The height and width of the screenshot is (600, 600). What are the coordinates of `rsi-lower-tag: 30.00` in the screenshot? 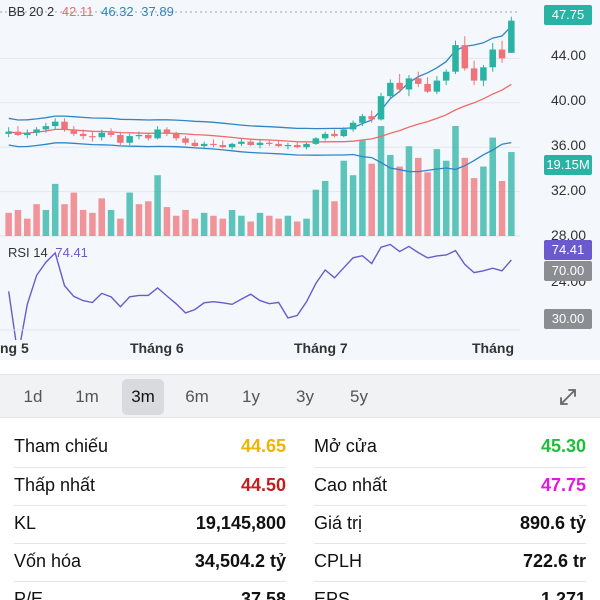 It's located at (568, 319).